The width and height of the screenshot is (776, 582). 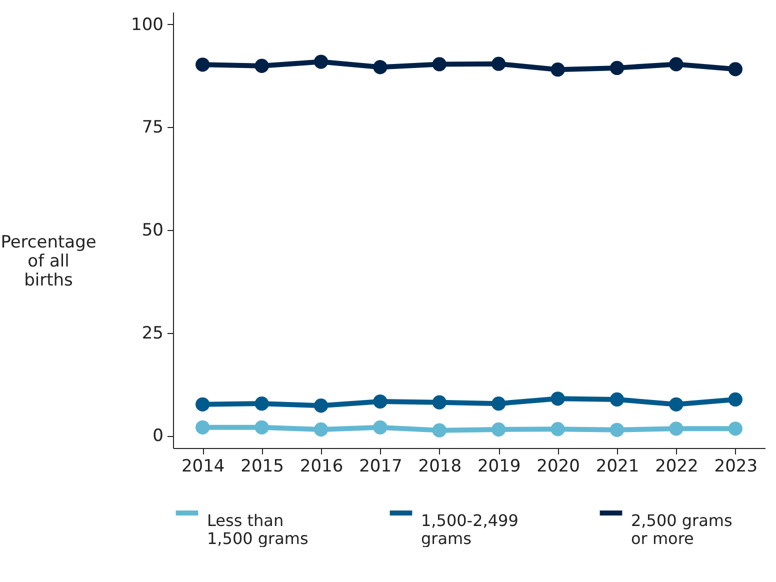 What do you see at coordinates (257, 529) in the screenshot?
I see `legend-label: Less than 1,500 grams` at bounding box center [257, 529].